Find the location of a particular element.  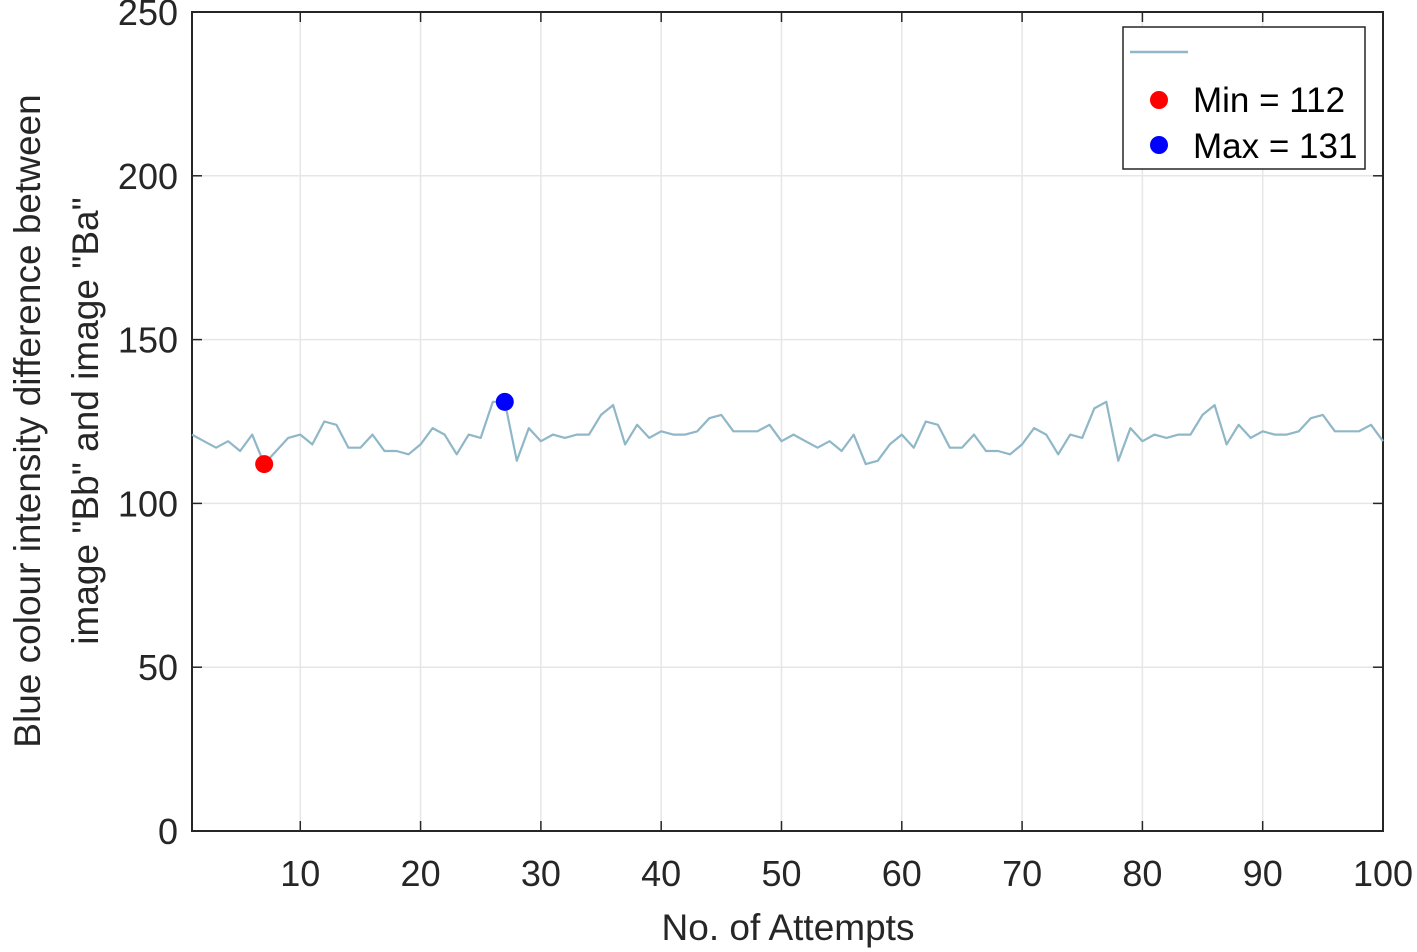

x-tick-label: 60 is located at coordinates (902, 873).